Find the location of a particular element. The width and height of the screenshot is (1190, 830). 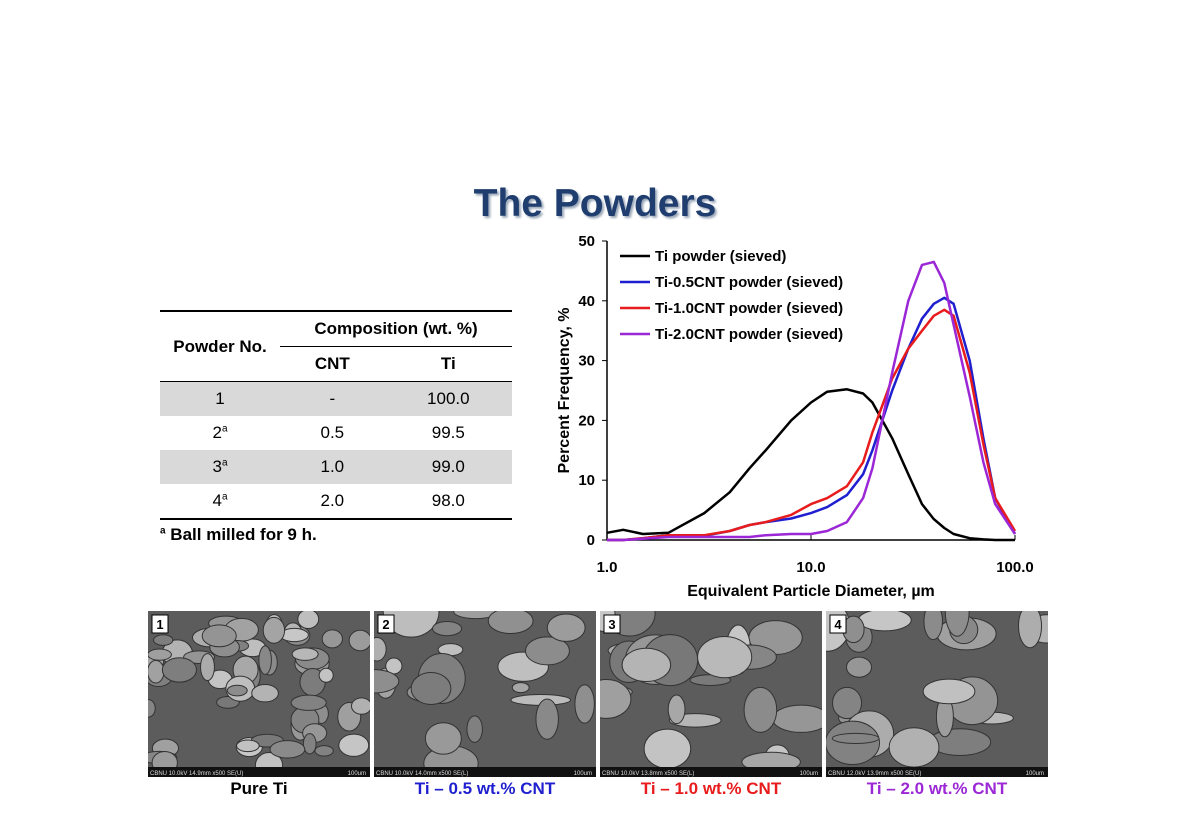

cell: 100.0 is located at coordinates (448, 398).